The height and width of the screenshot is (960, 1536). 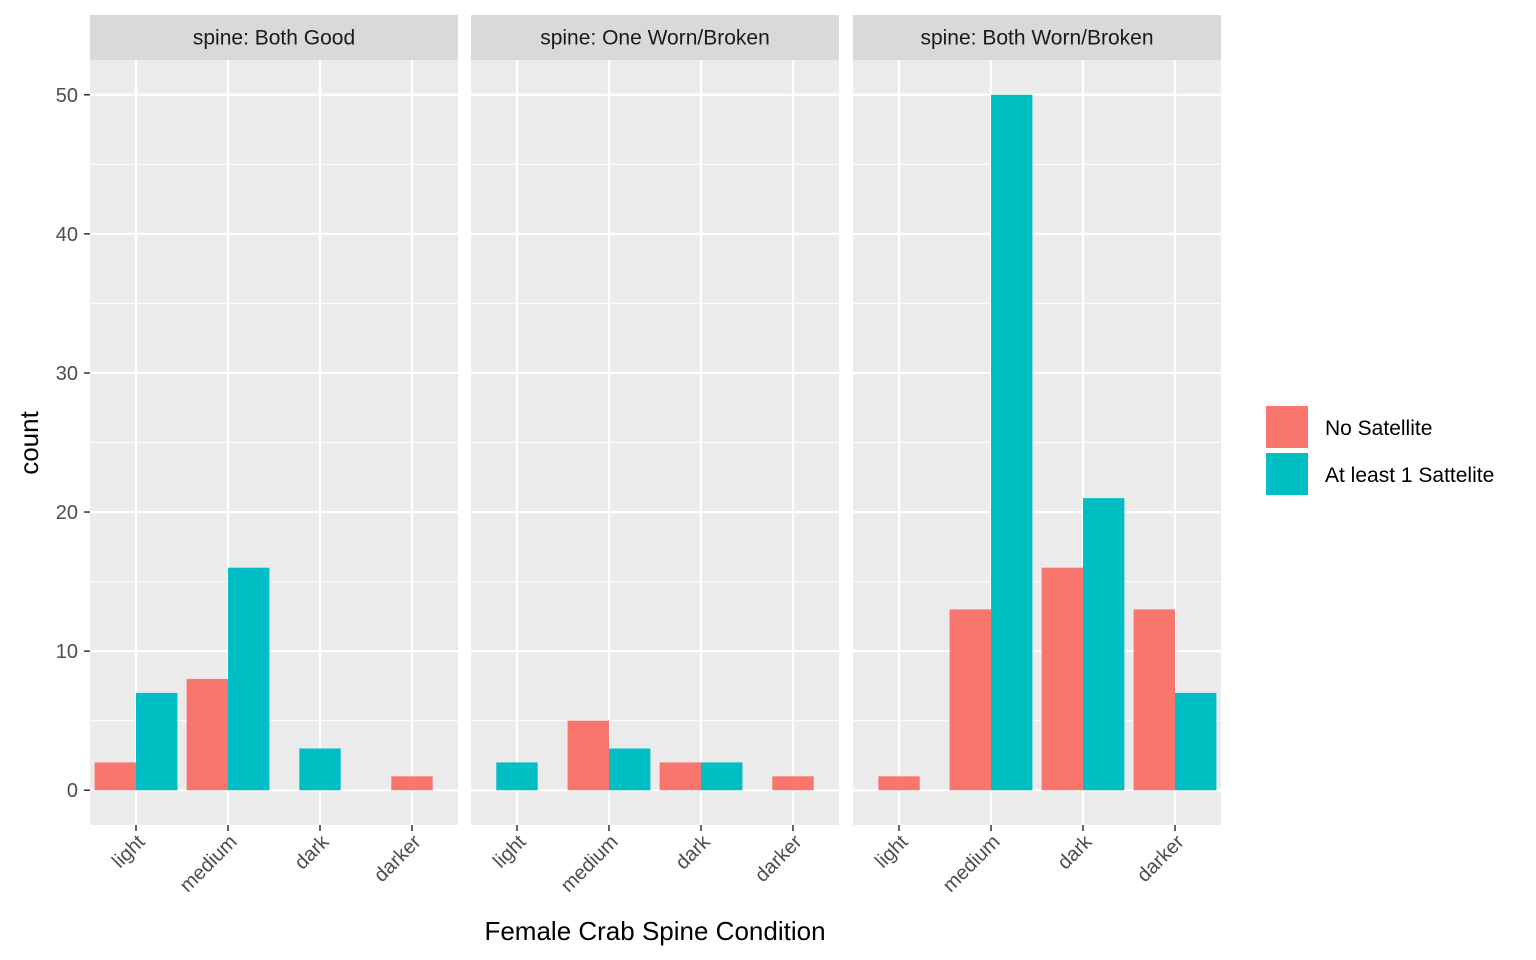 I want to click on y-tick-label: 20, so click(x=67, y=513).